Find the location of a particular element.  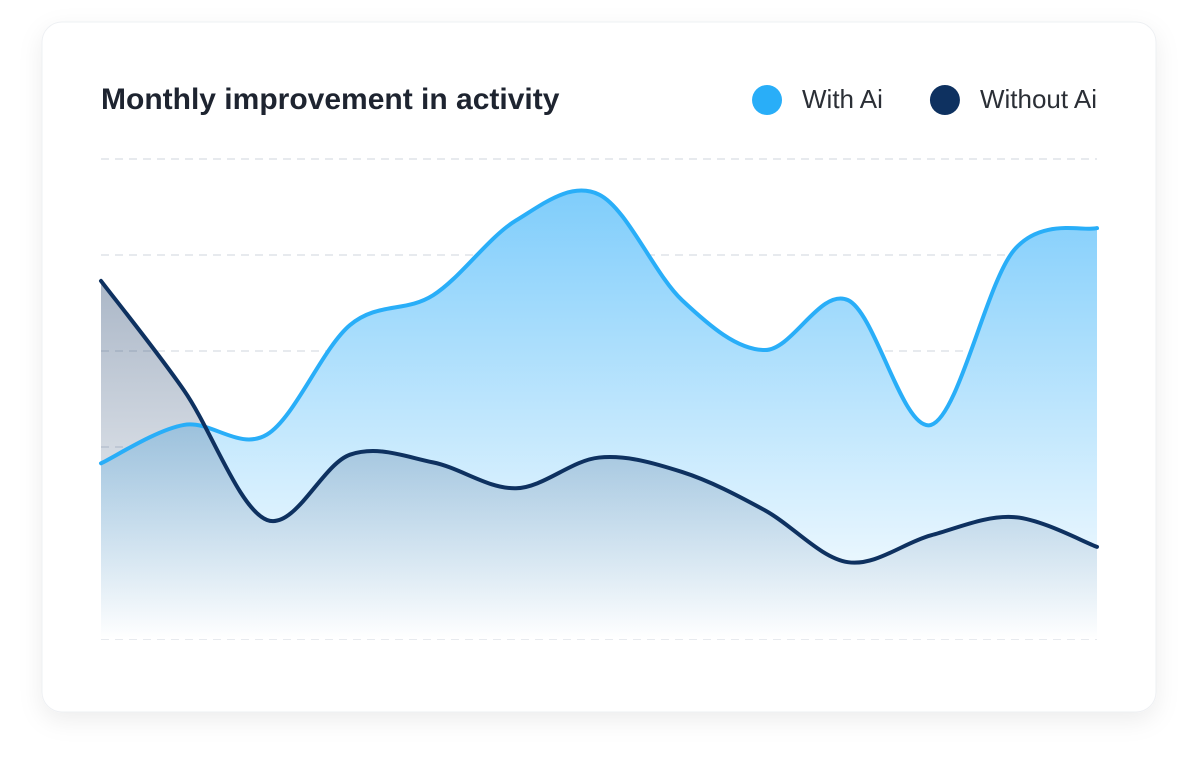

legend-label: Without Ai is located at coordinates (1038, 99).